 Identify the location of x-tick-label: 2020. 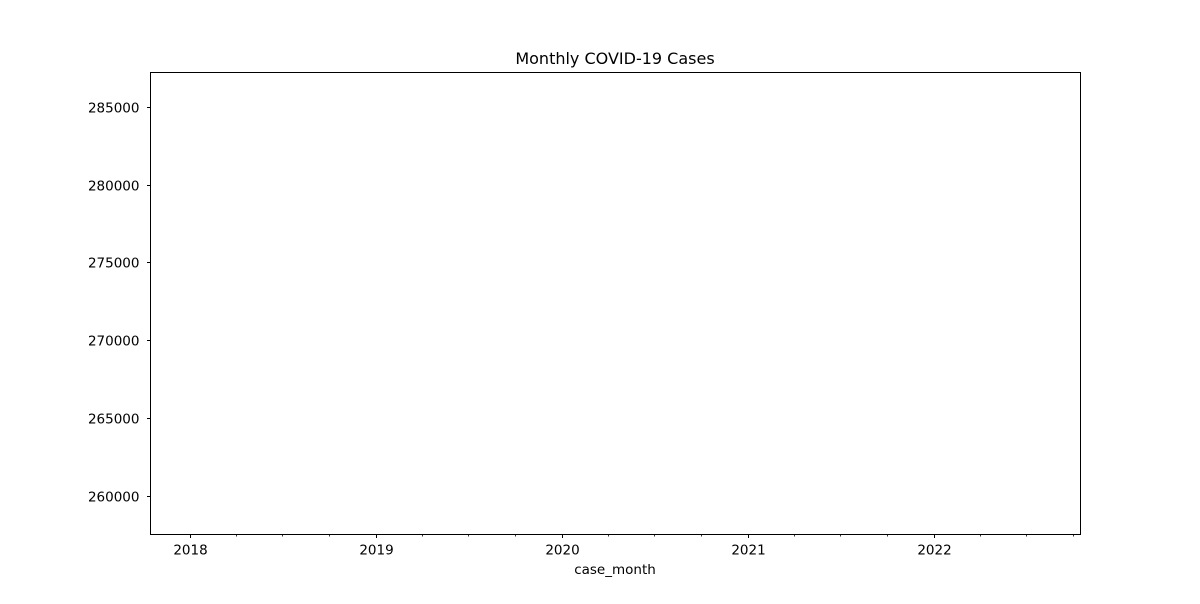
(562, 551).